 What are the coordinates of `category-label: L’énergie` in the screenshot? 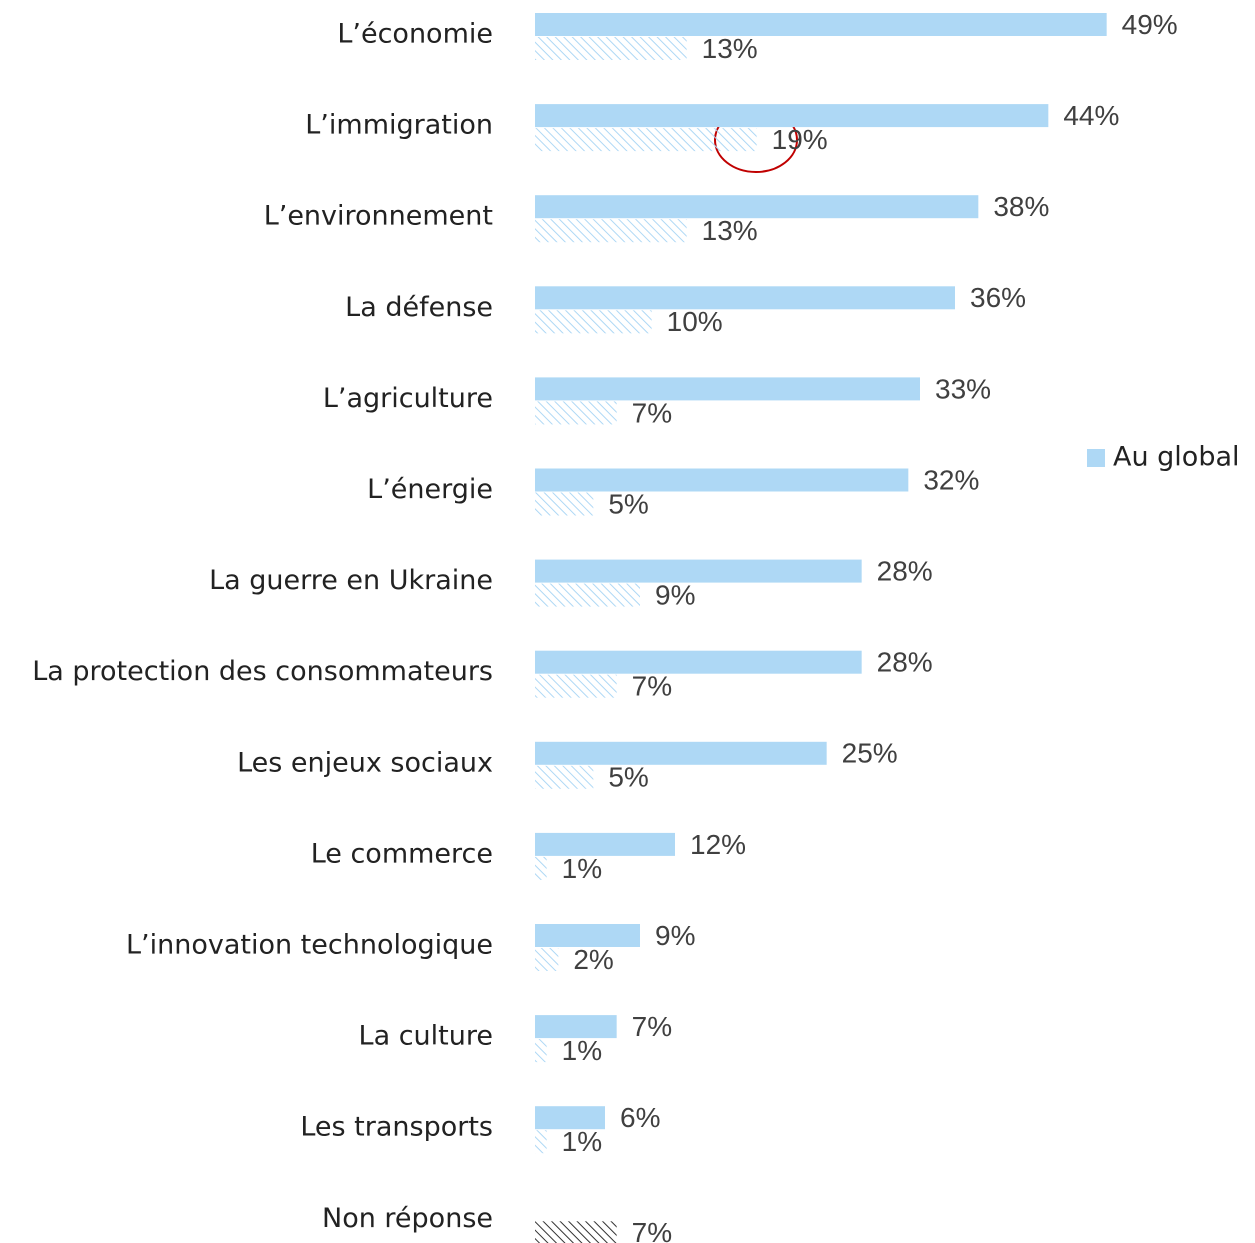 It's located at (430, 489).